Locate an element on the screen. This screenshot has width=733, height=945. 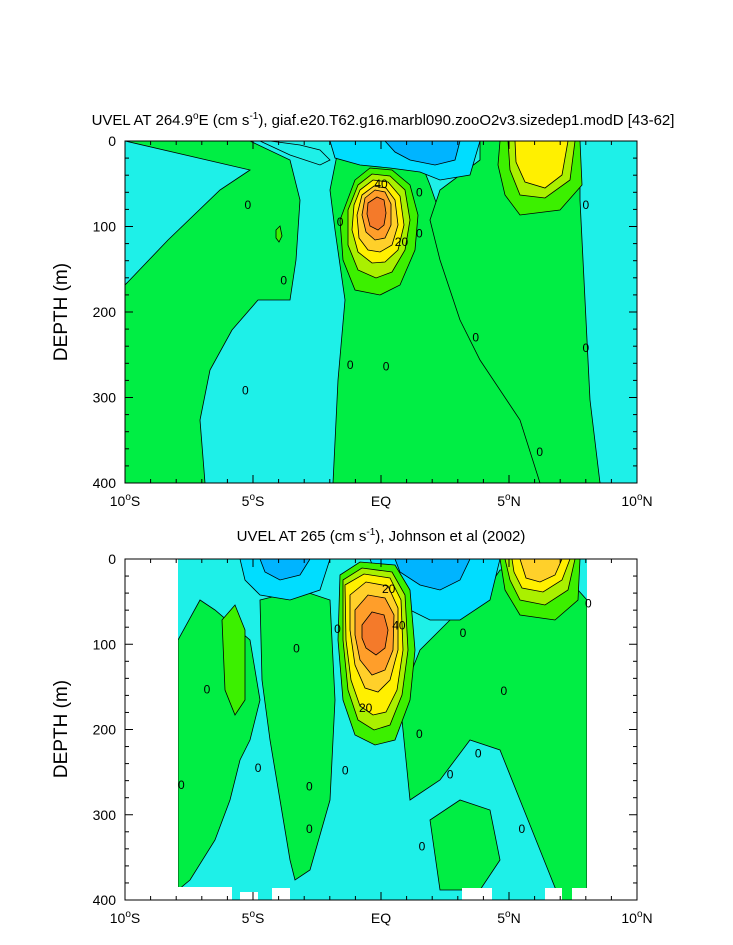
obs-band-surface-neg-west is located at coordinates (285, 580).